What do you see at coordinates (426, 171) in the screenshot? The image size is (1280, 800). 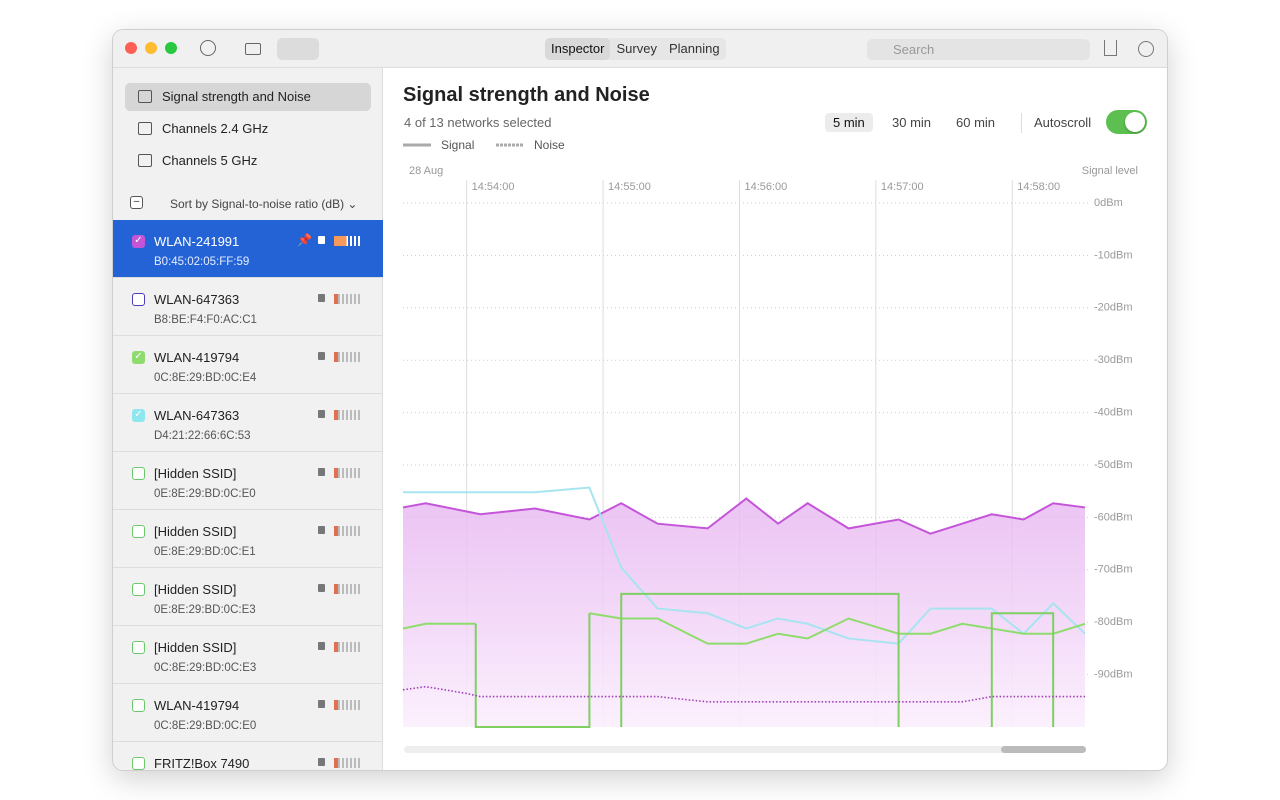 I see `date-label: 28 Aug` at bounding box center [426, 171].